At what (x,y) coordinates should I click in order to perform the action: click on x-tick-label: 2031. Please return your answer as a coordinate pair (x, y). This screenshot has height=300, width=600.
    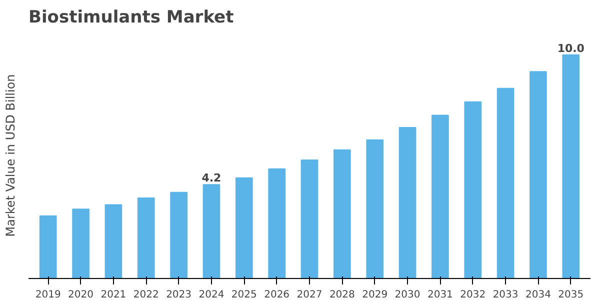
    Looking at the image, I should click on (440, 295).